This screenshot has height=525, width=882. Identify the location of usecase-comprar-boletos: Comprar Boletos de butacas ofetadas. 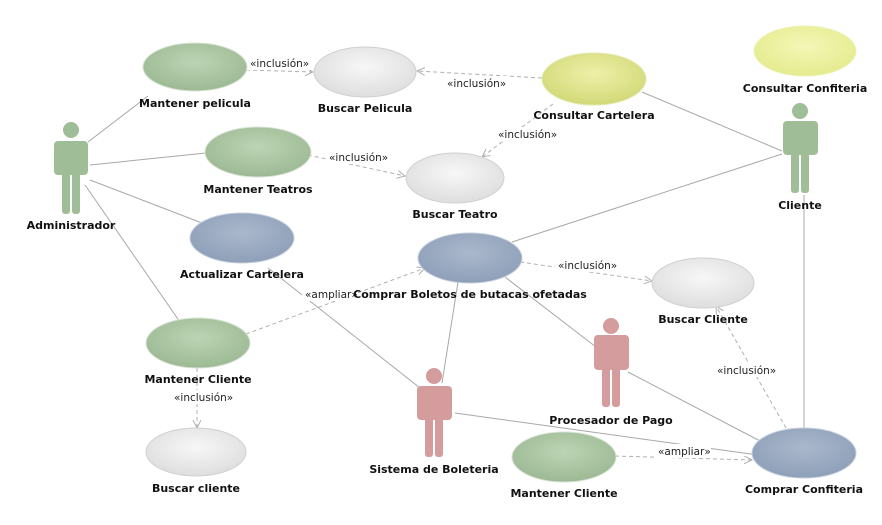
(470, 266).